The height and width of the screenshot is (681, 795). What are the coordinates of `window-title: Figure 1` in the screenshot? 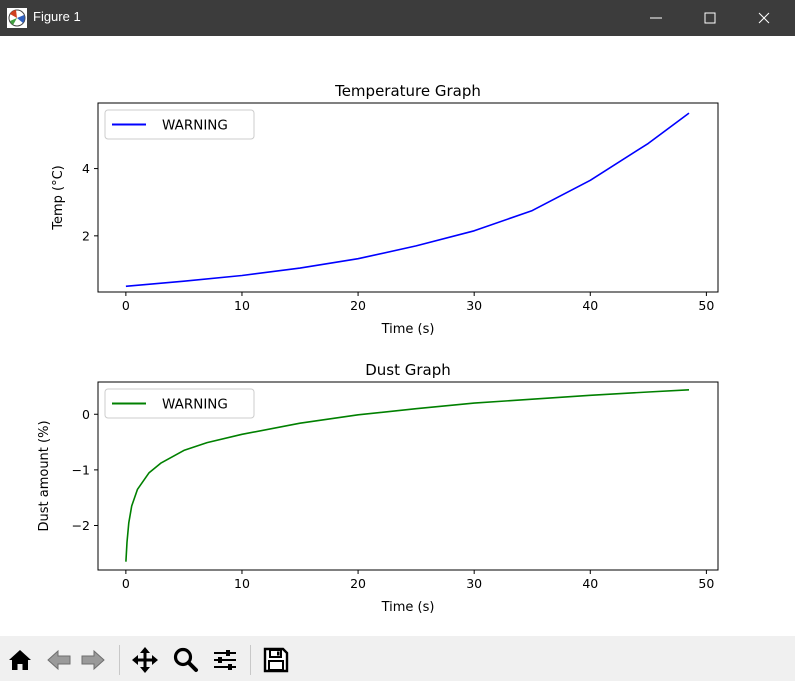 It's located at (57, 16).